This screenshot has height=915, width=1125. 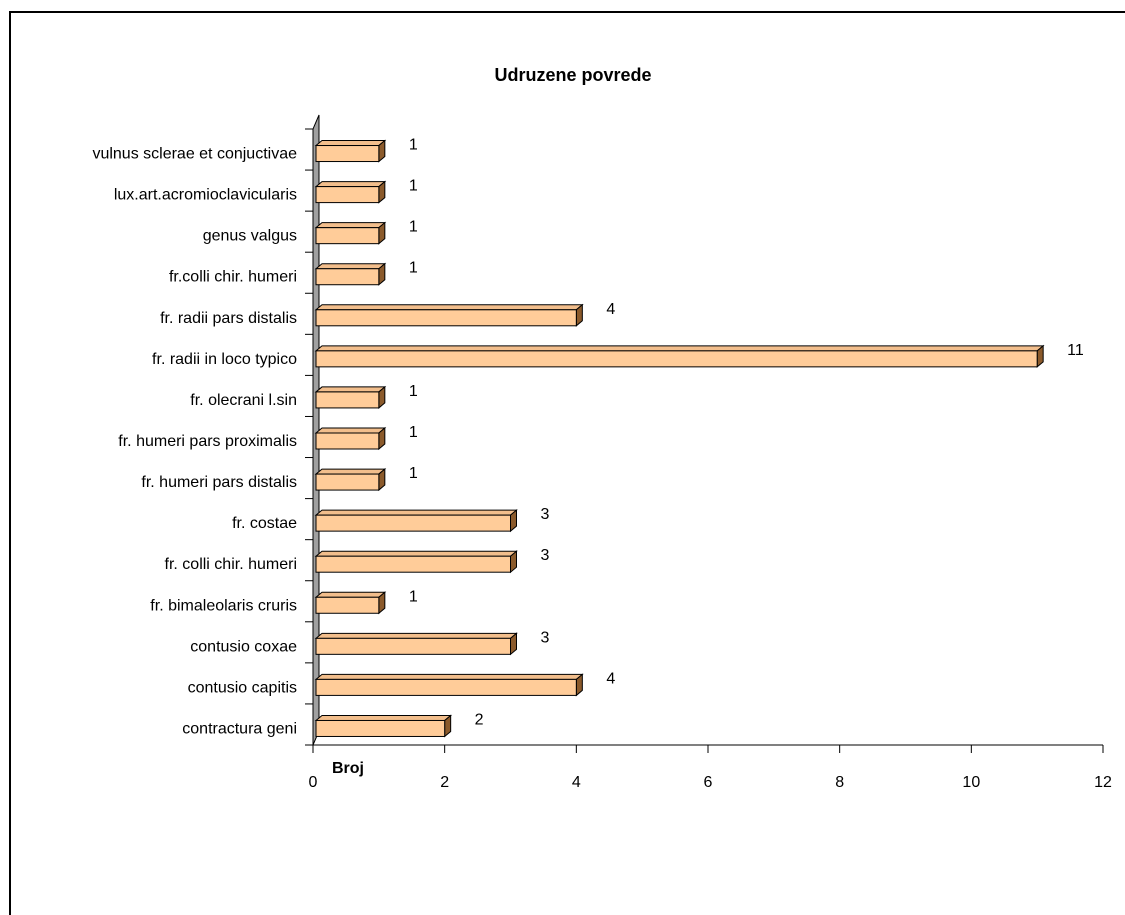 What do you see at coordinates (224, 359) in the screenshot?
I see `y-tick-label: fr. radii in loco typico` at bounding box center [224, 359].